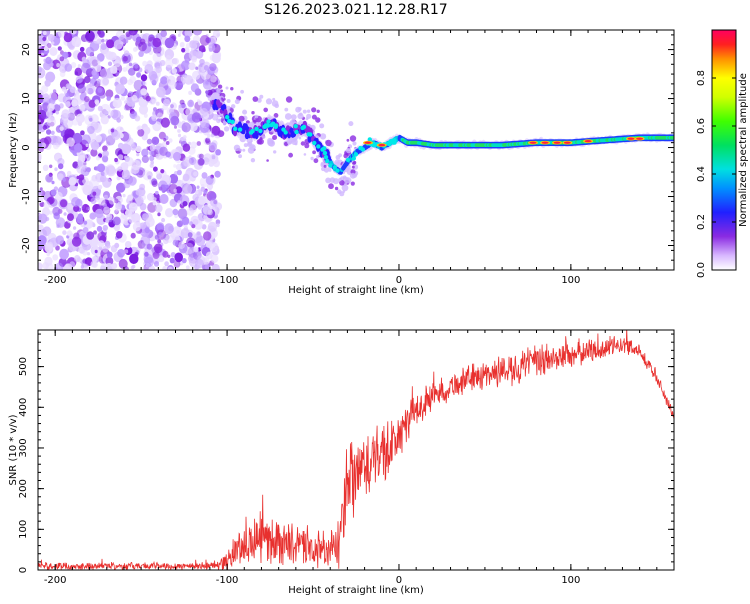 Image resolution: width=750 pixels, height=604 pixels. I want to click on spectrogram-y-axis-label: Frequency (Hz), so click(13, 150).